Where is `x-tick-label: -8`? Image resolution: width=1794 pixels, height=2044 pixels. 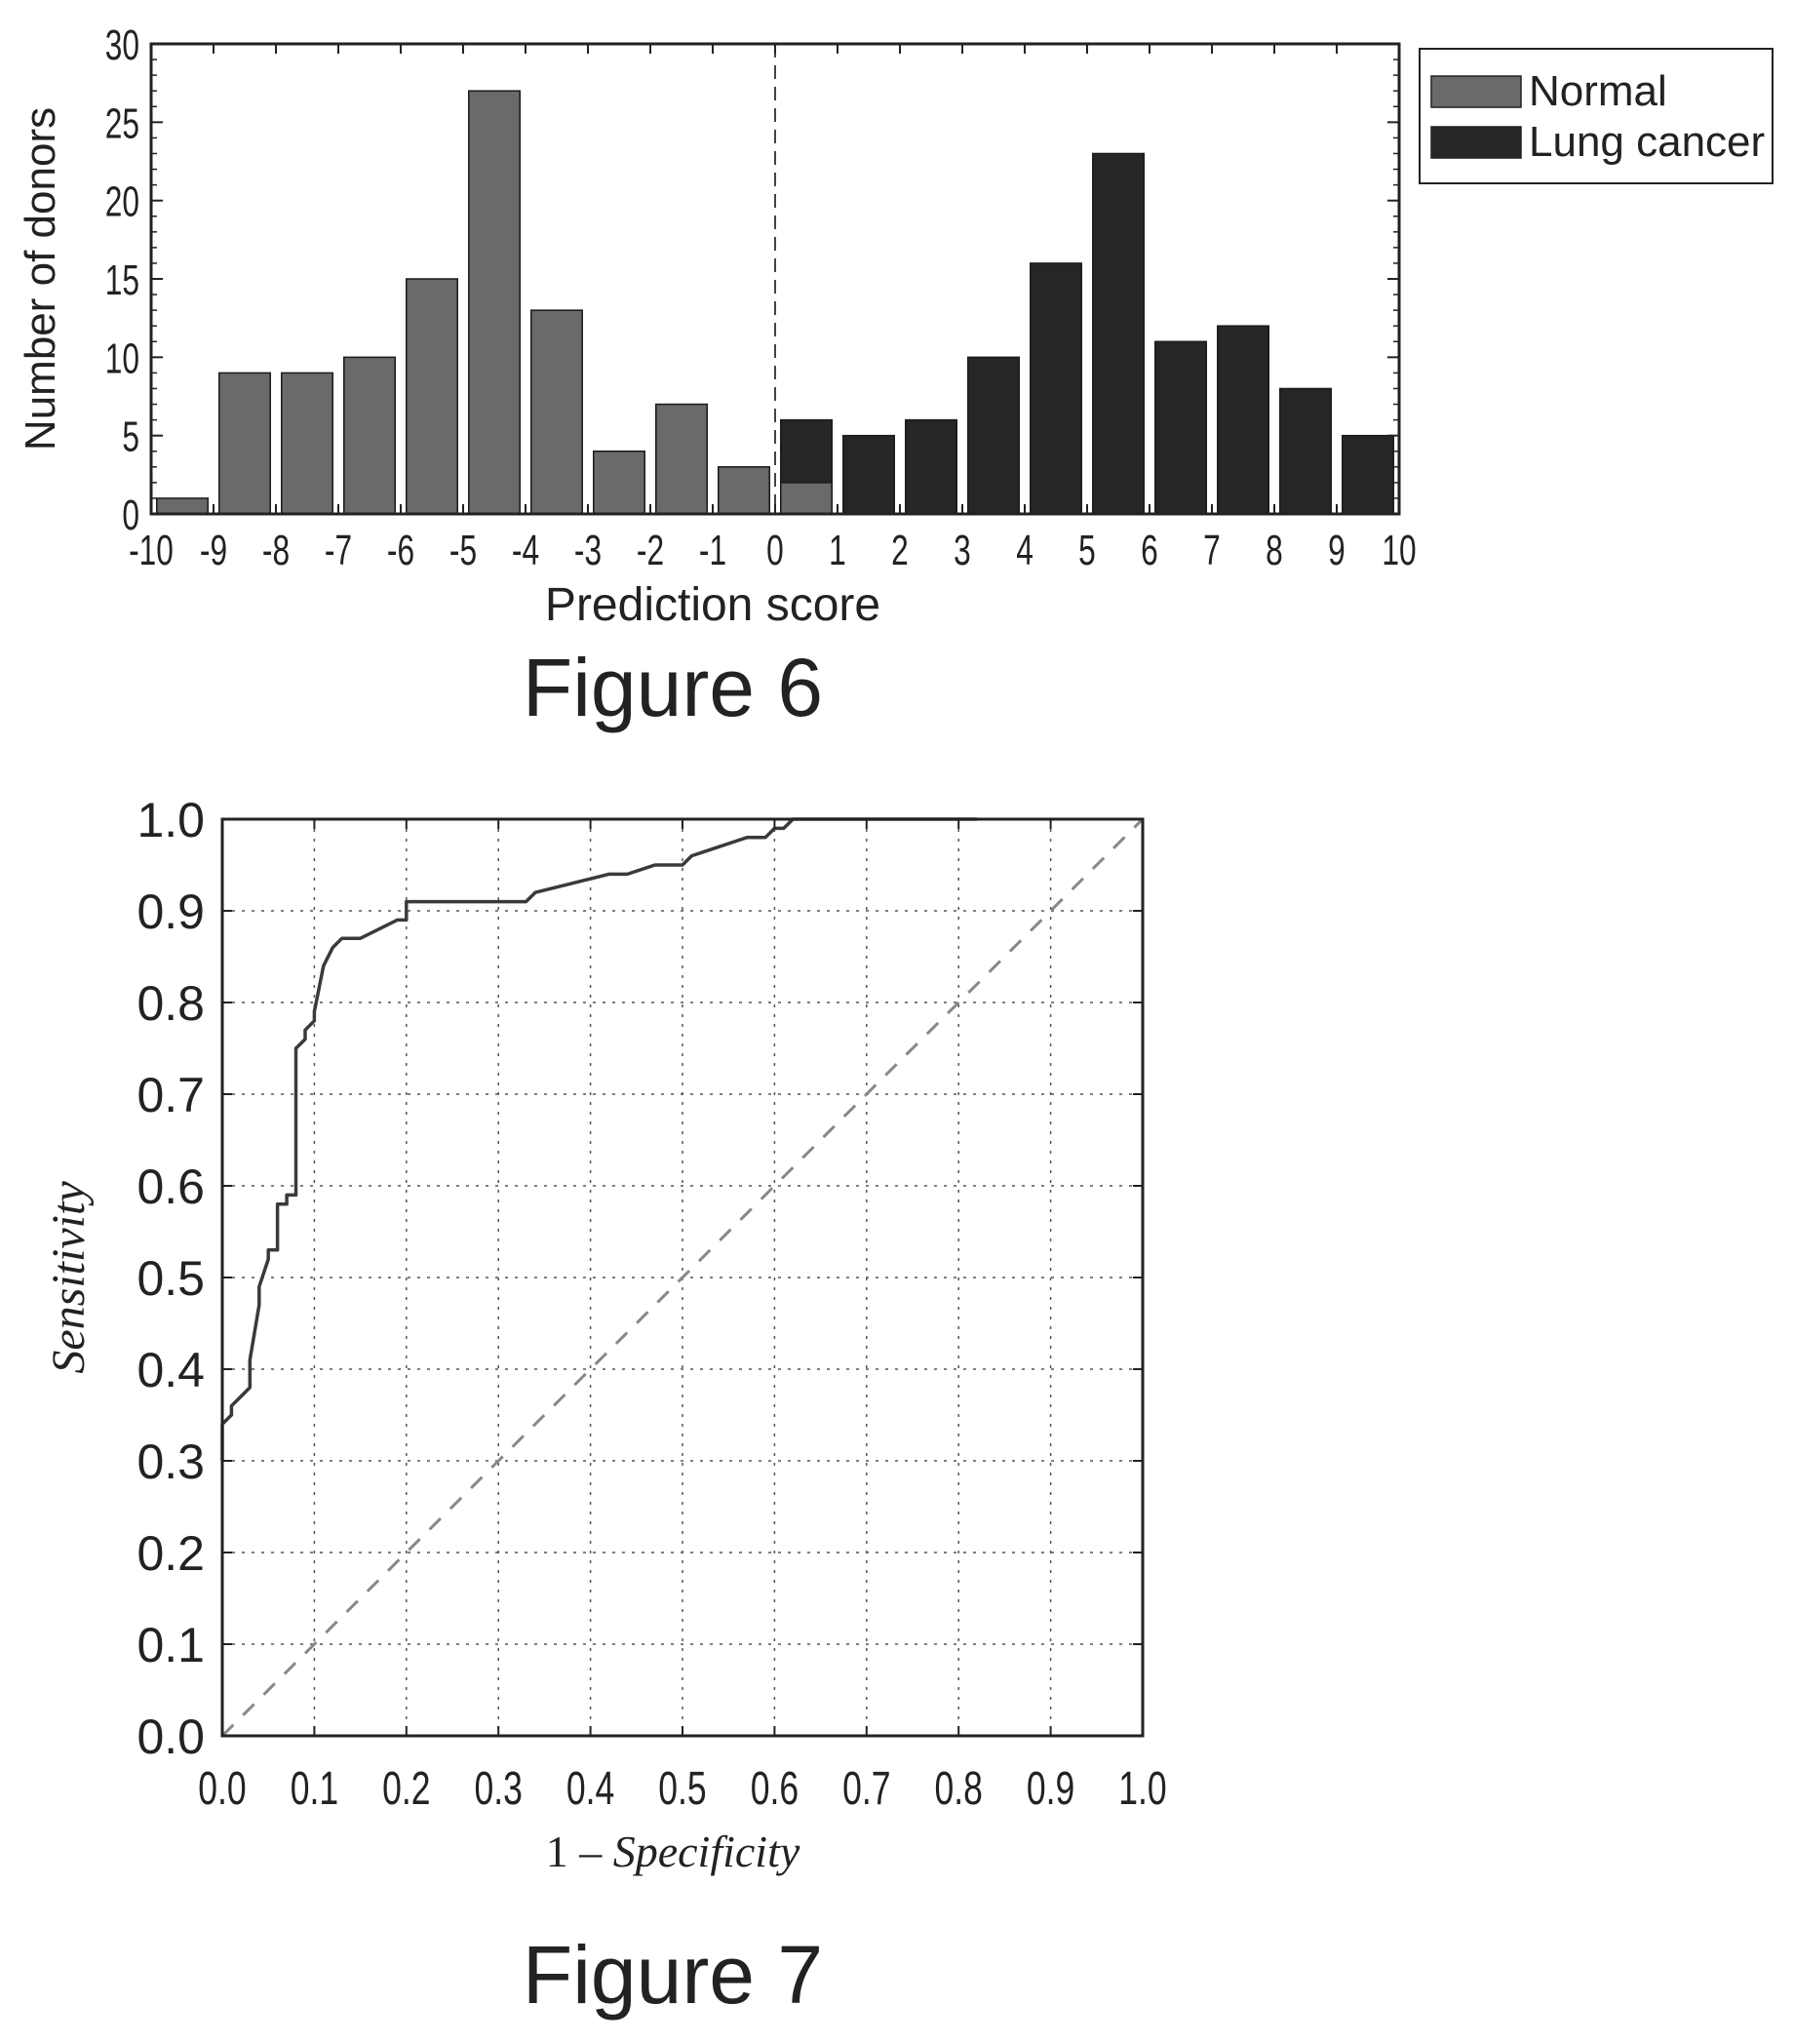
x-tick-label: -8 is located at coordinates (276, 550).